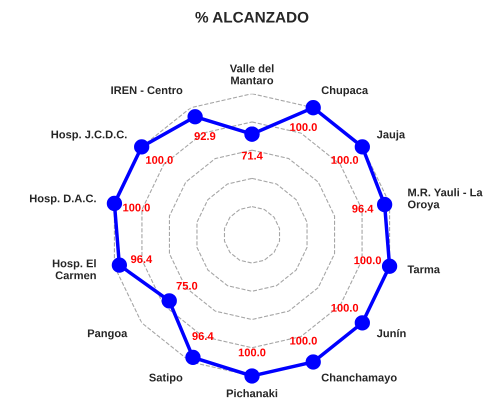 The height and width of the screenshot is (412, 504). What do you see at coordinates (146, 90) in the screenshot?
I see `spoke-label: IREN - Centro` at bounding box center [146, 90].